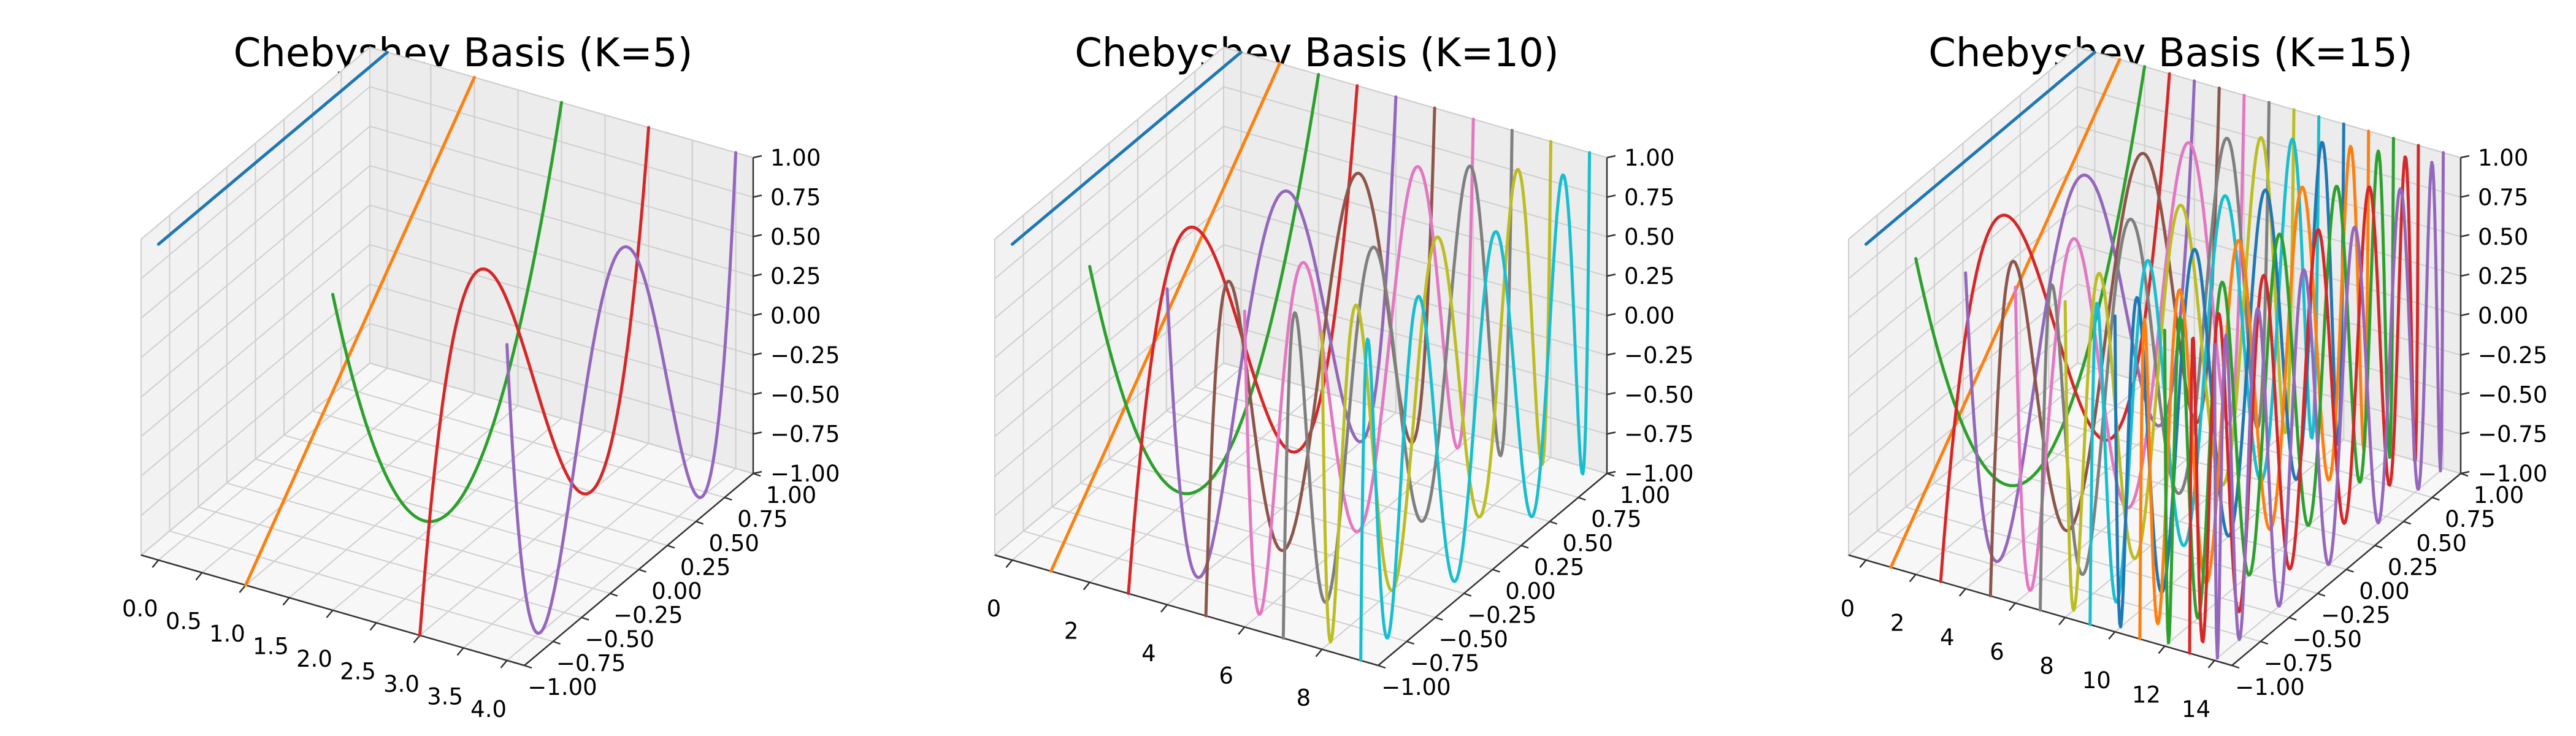 The height and width of the screenshot is (736, 2576). I want to click on y-tick-label: 0.75, so click(762, 519).